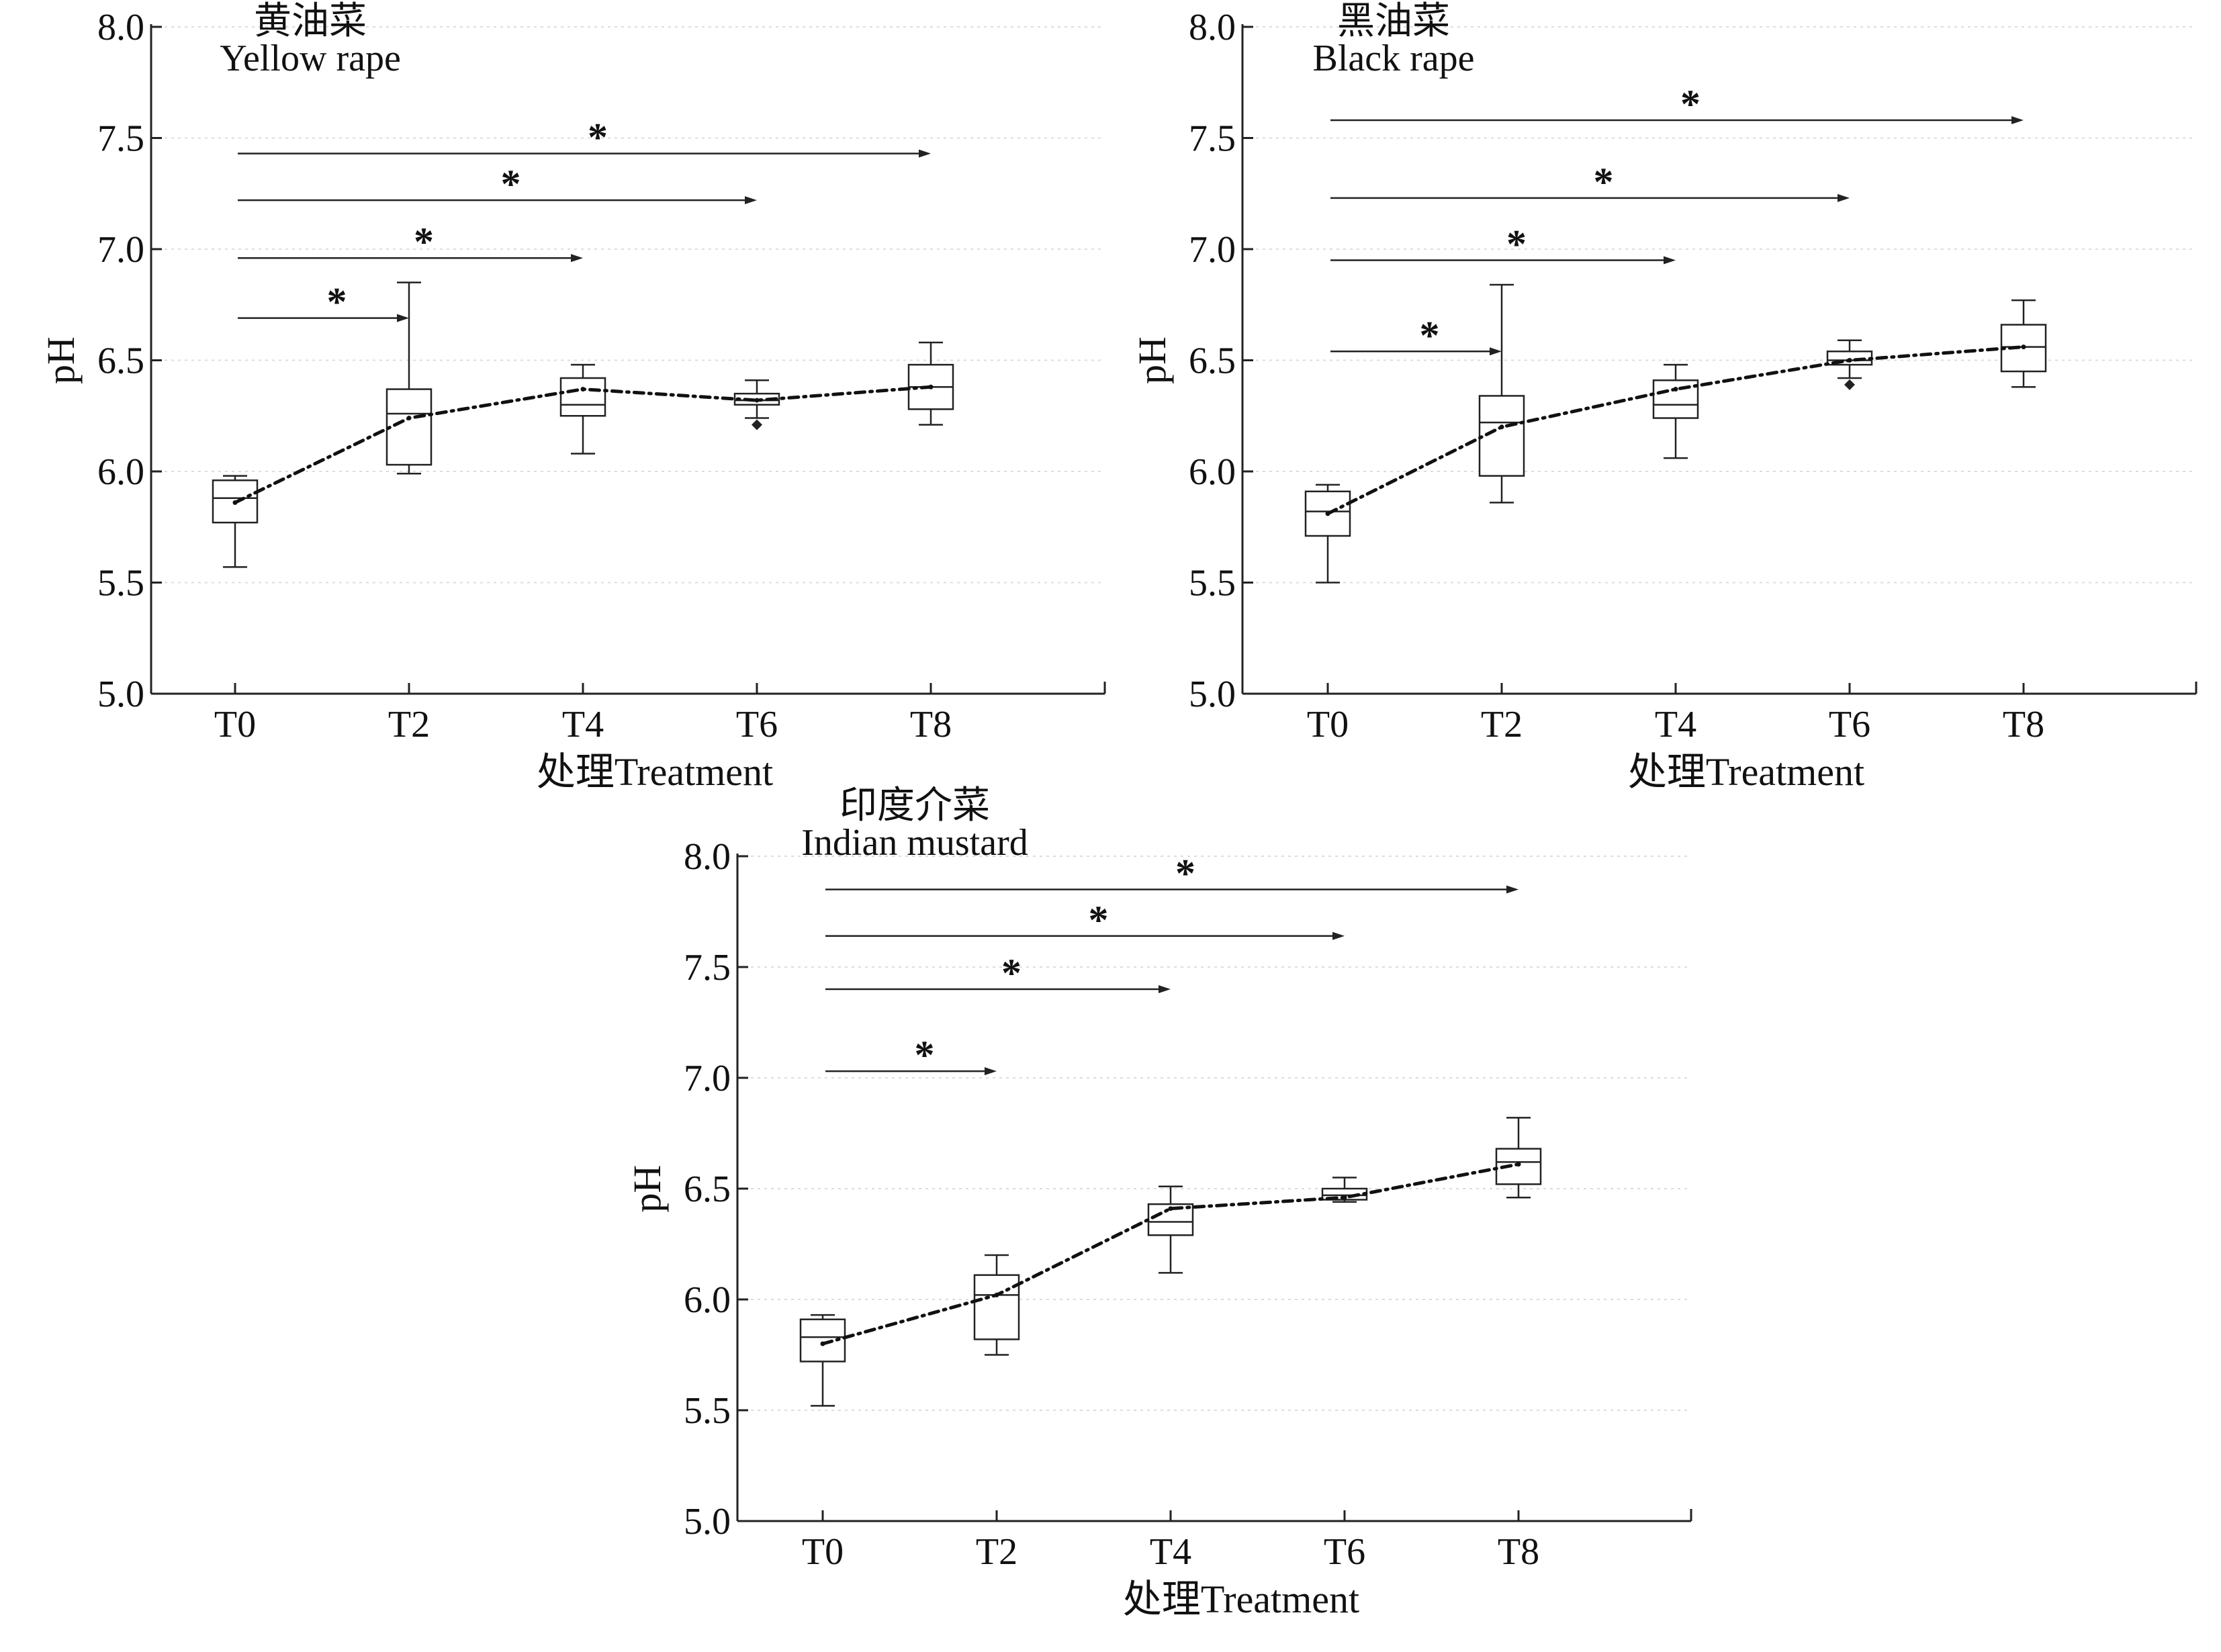 The image size is (2221, 1652). I want to click on panel-title-en: Yellow rape, so click(310, 58).